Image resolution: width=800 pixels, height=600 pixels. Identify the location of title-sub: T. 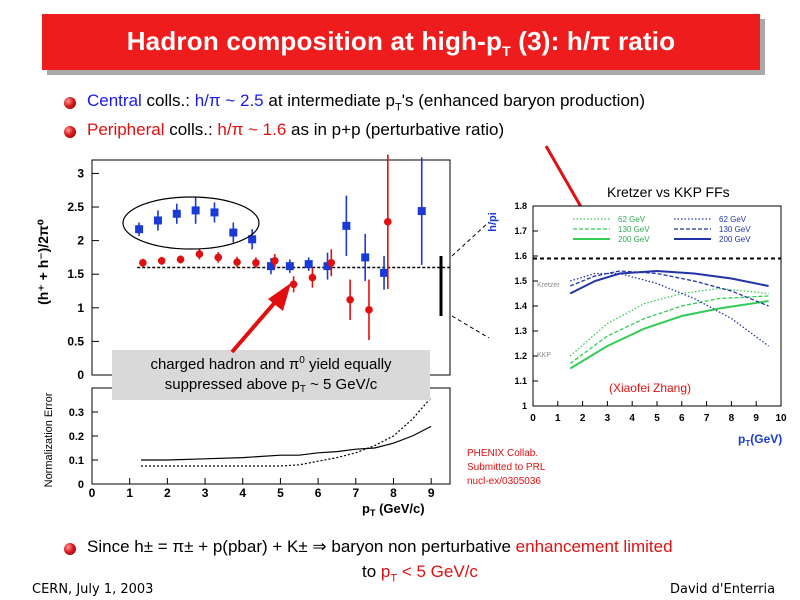
(506, 51).